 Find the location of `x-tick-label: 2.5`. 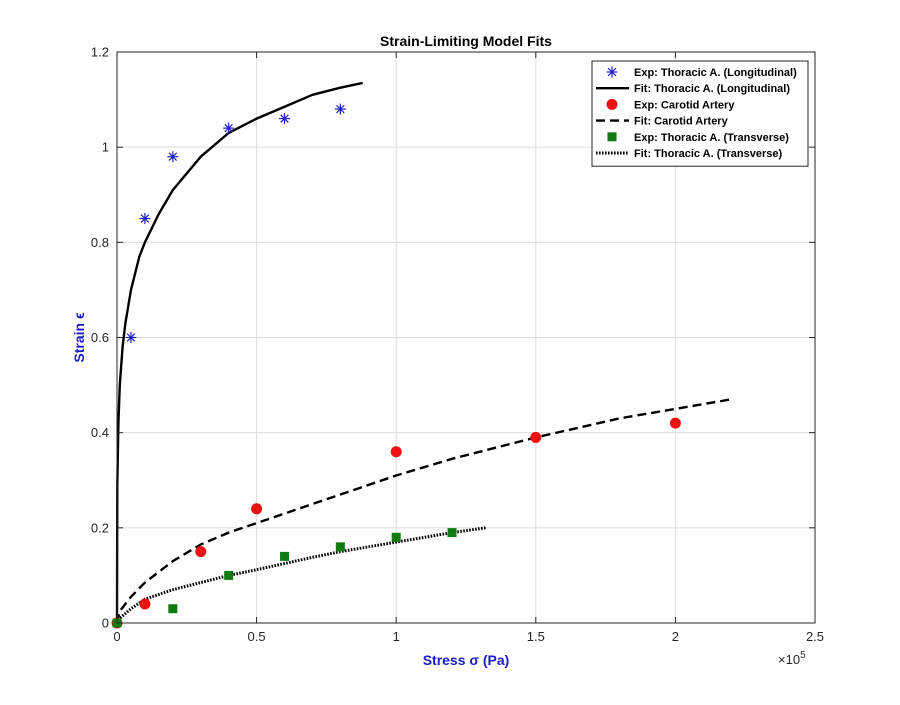

x-tick-label: 2.5 is located at coordinates (815, 636).